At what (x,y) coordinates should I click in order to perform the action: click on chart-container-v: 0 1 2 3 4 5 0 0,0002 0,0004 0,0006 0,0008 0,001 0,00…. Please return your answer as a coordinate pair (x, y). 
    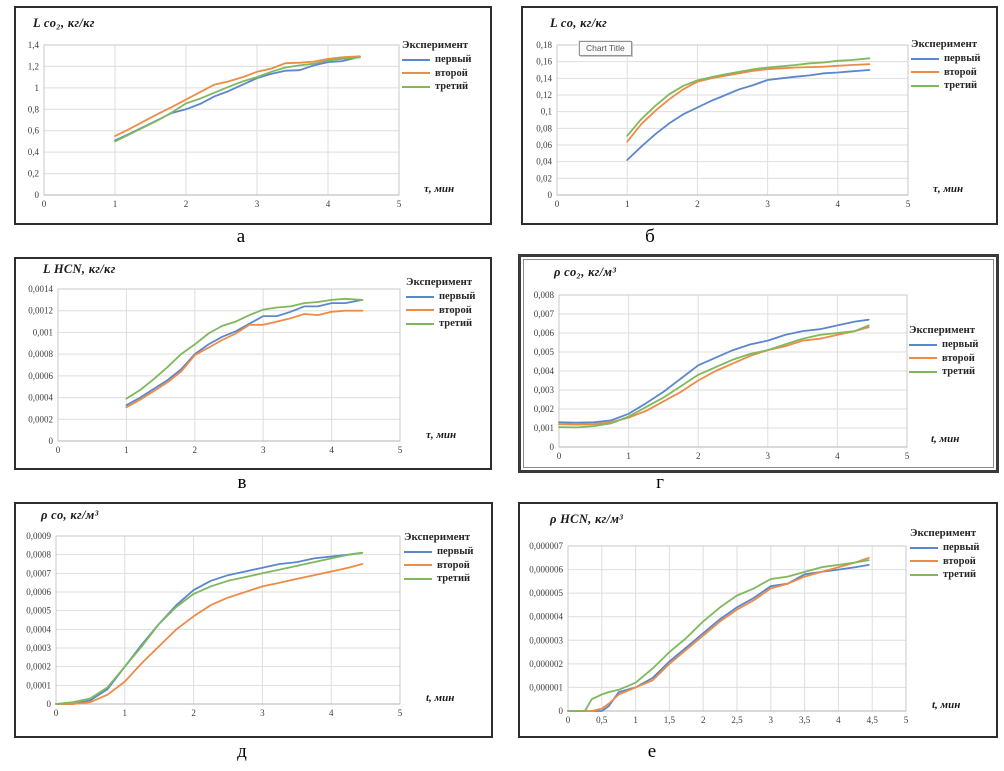
    Looking at the image, I should click on (253, 363).